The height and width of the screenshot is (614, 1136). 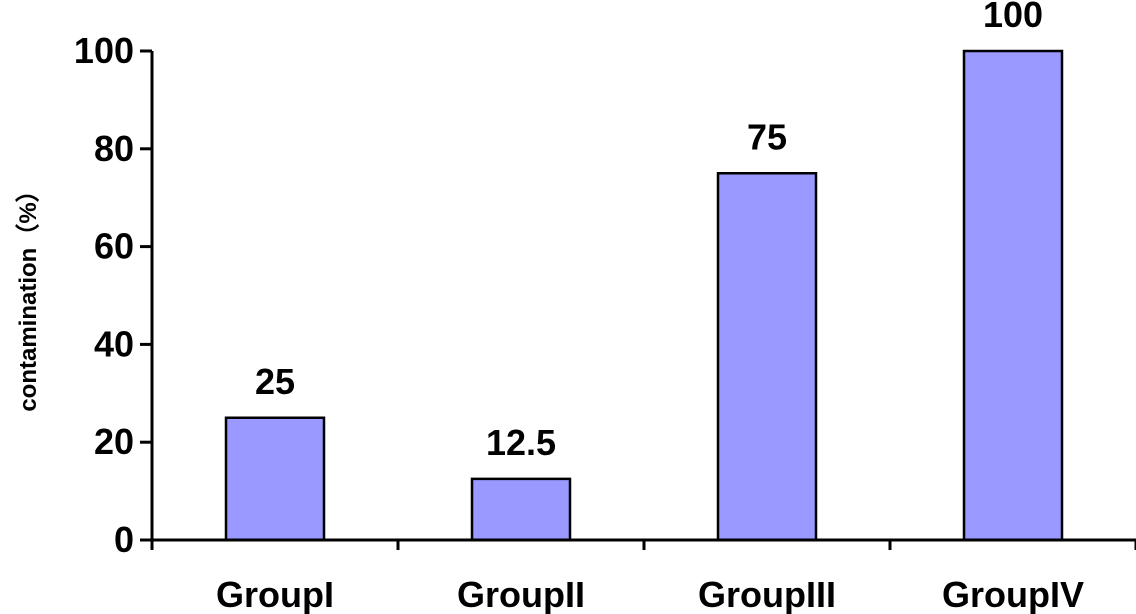 What do you see at coordinates (275, 479) in the screenshot?
I see `bar-groupi` at bounding box center [275, 479].